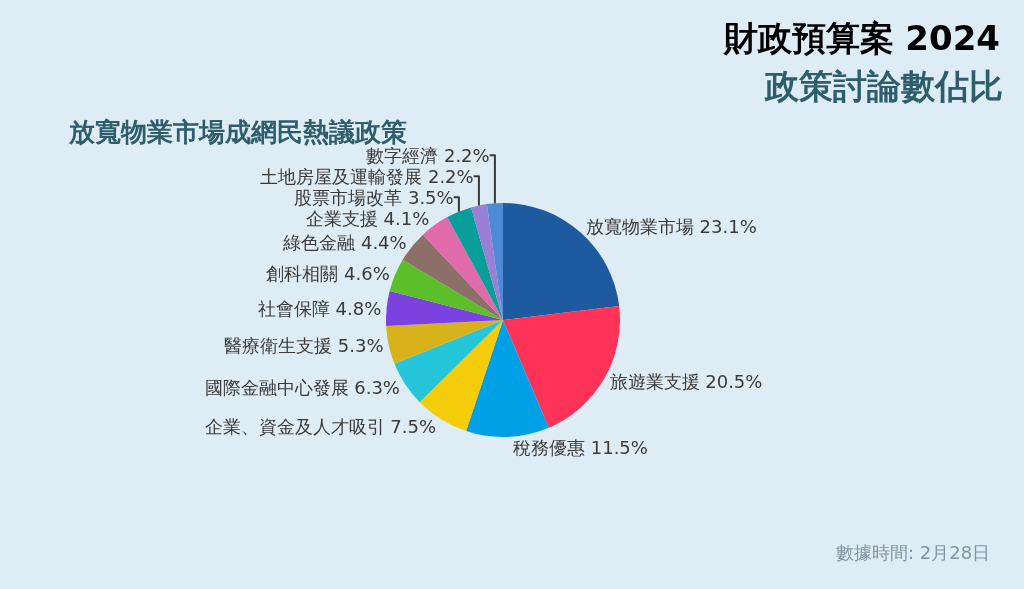 The width and height of the screenshot is (1024, 589). Describe the element at coordinates (913, 552) in the screenshot. I see `text: 數據時間: 2月28日` at that location.